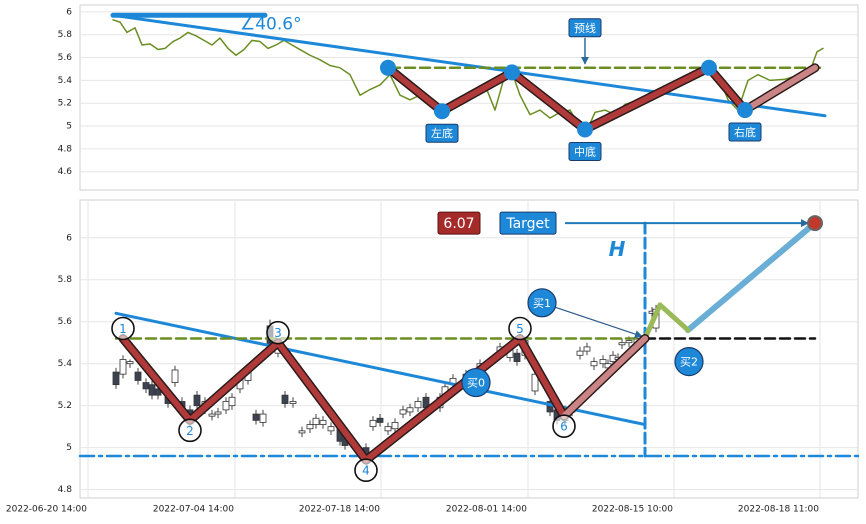 Image resolution: width=866 pixels, height=524 pixels. Describe the element at coordinates (46, 510) in the screenshot. I see `x-tick-label: 2022-06-20 14:00` at that location.